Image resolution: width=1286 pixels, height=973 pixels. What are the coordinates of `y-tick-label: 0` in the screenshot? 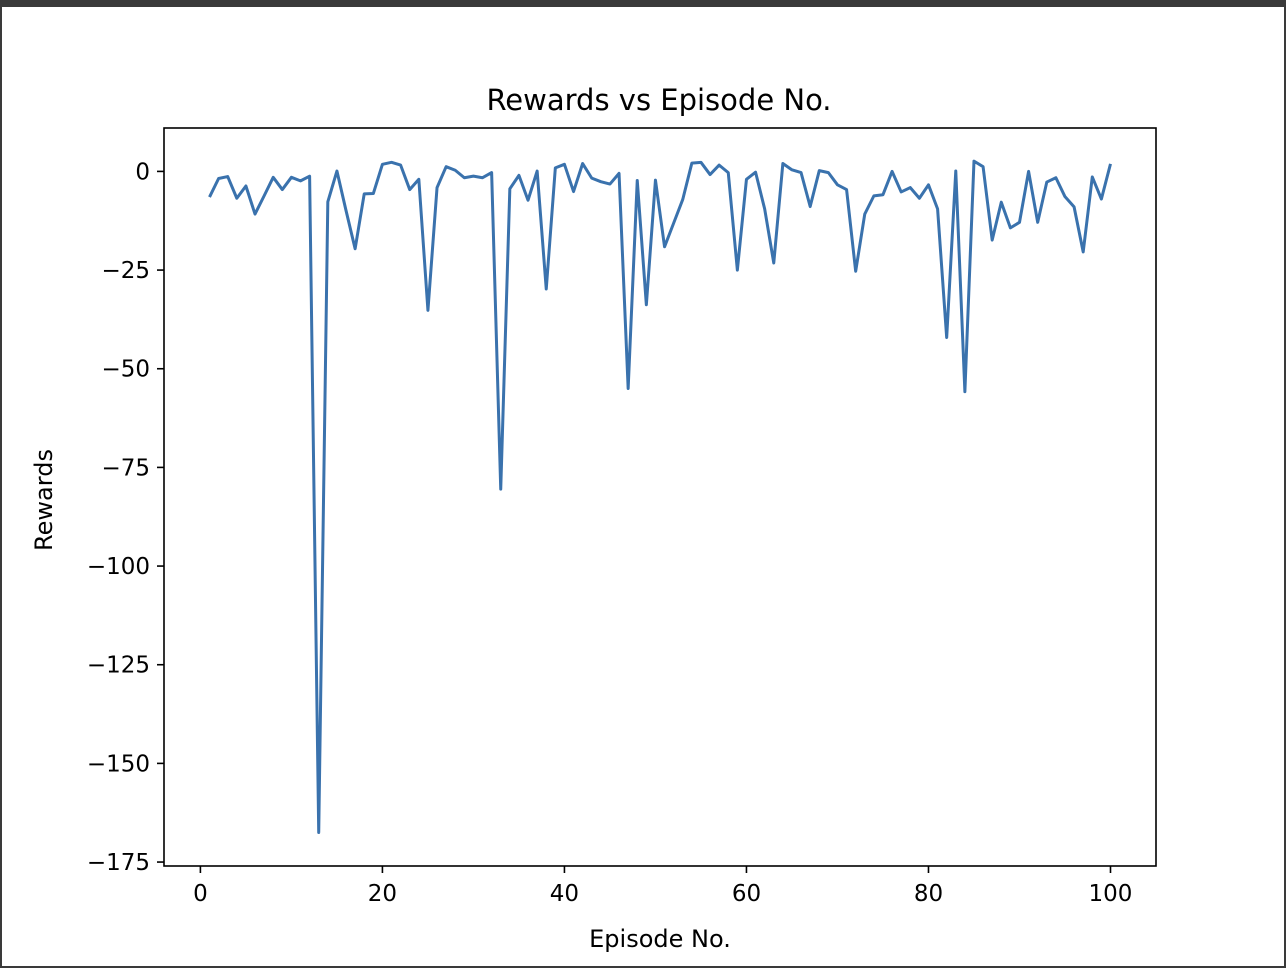 It's located at (142, 172).